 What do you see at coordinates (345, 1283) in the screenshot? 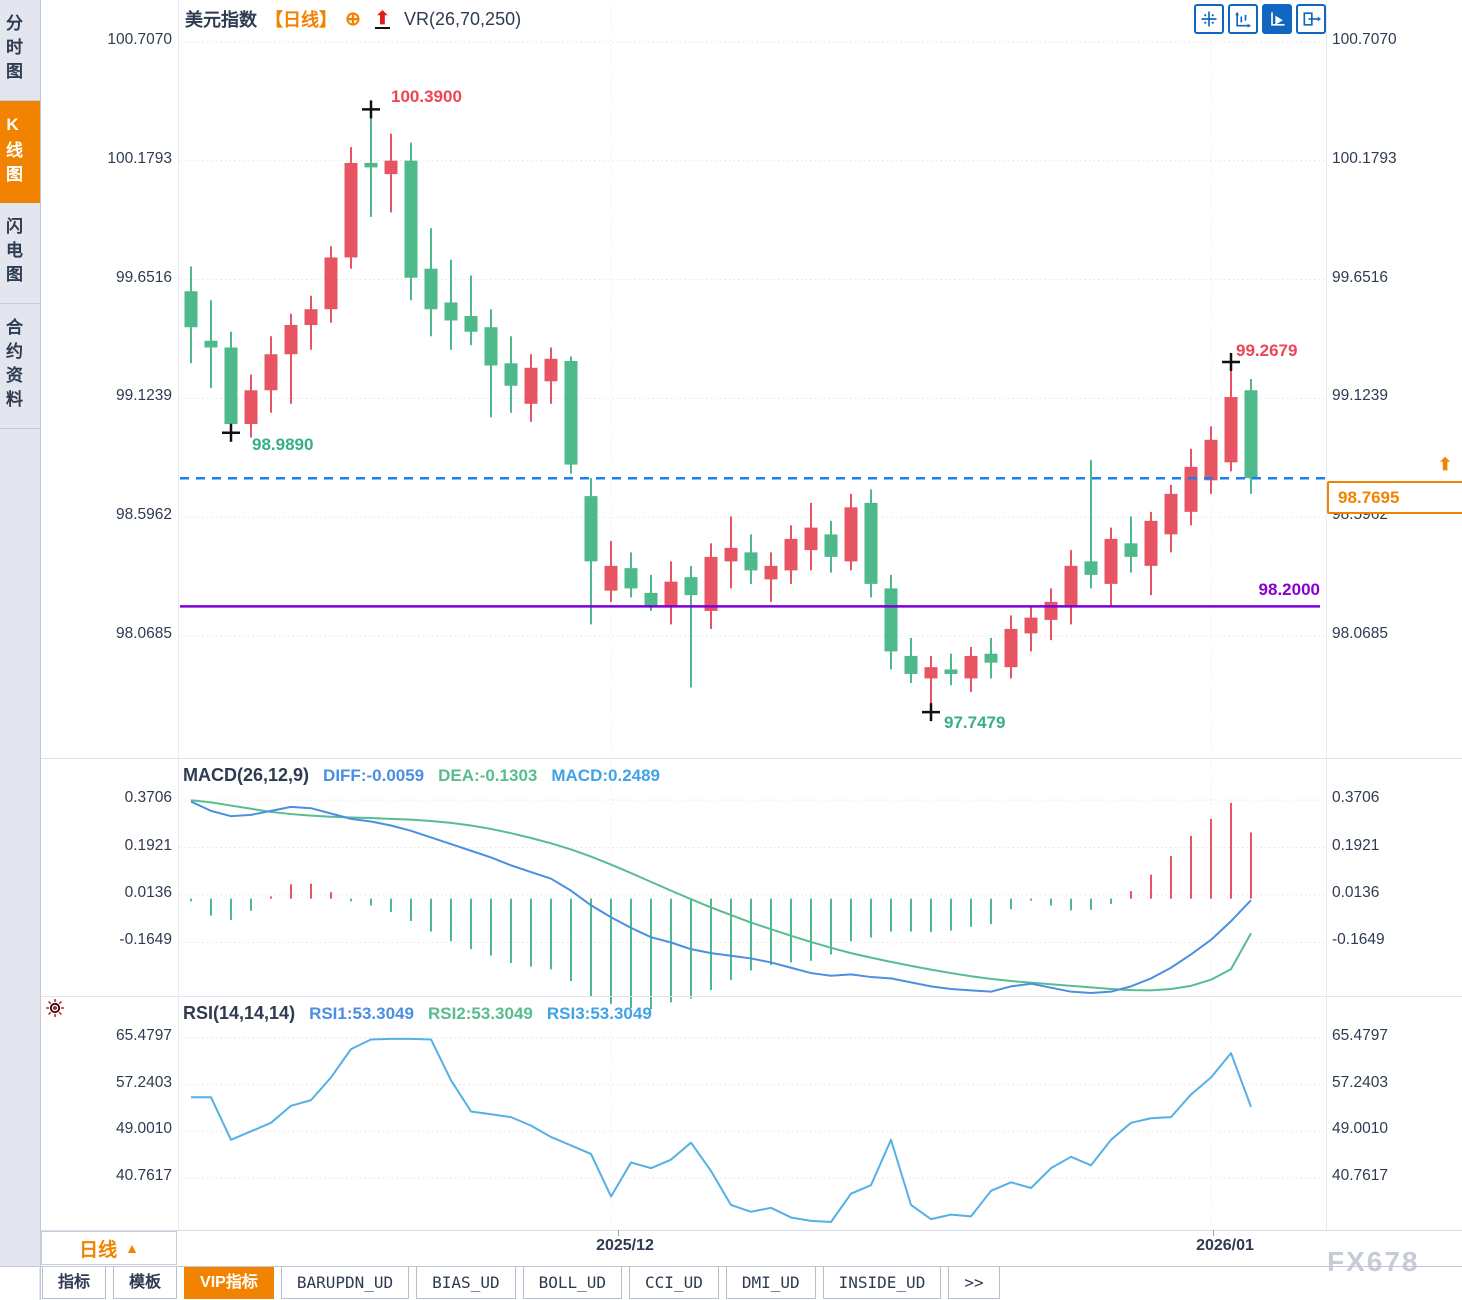
I see `tab-barupdn-ud: BARUPDN_UD` at bounding box center [345, 1283].